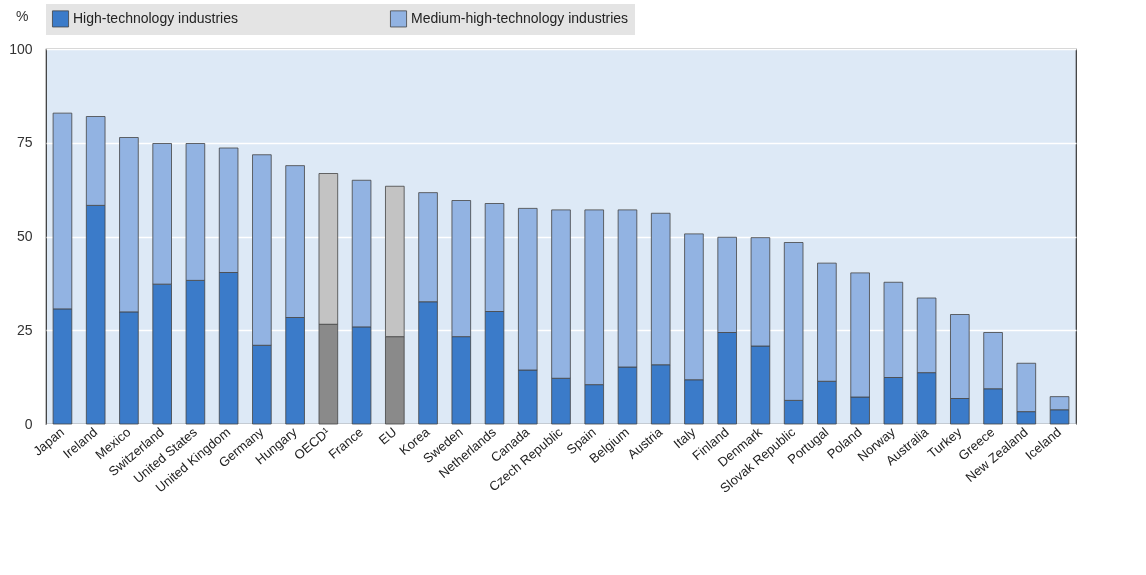 This screenshot has height=575, width=1146. Describe the element at coordinates (387, 436) in the screenshot. I see `x-tick-label: EU` at that location.